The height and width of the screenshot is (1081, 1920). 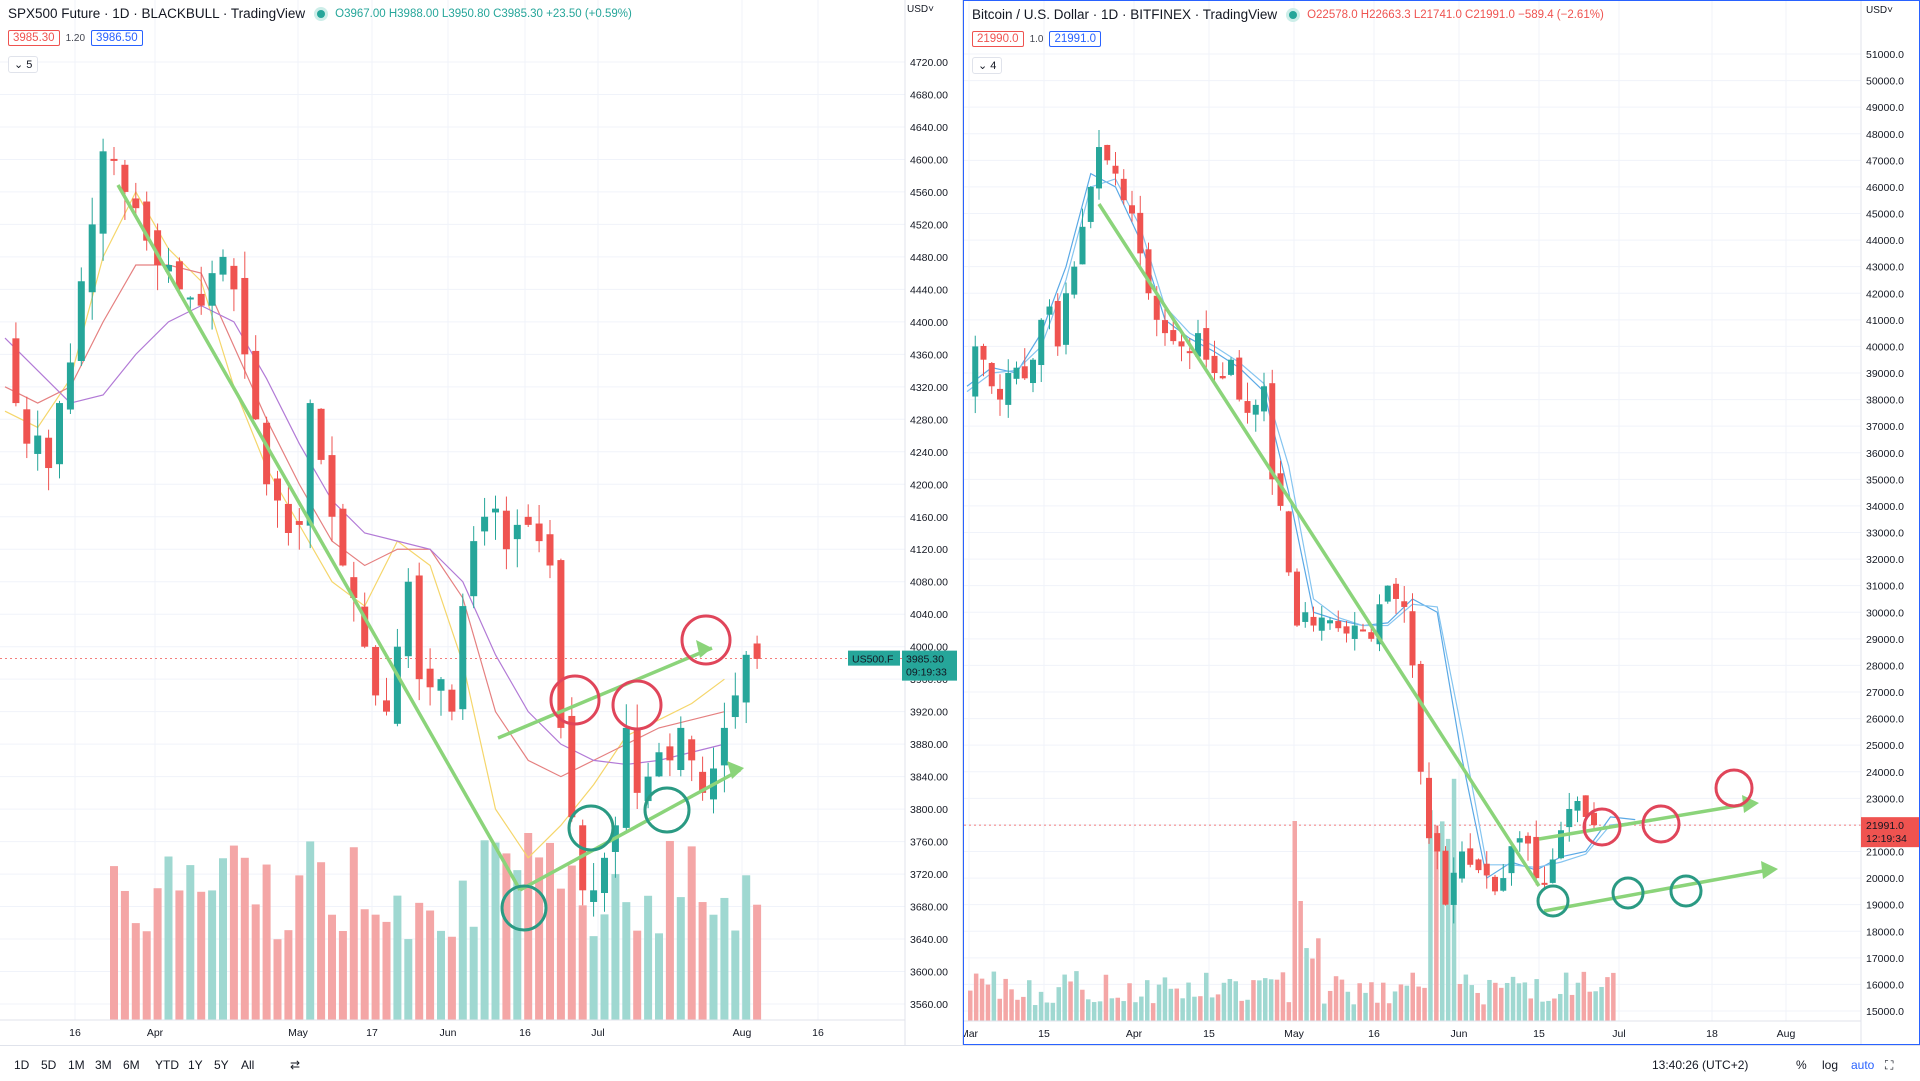 I want to click on timeframe-button-3m: 3M, so click(x=103, y=1065).